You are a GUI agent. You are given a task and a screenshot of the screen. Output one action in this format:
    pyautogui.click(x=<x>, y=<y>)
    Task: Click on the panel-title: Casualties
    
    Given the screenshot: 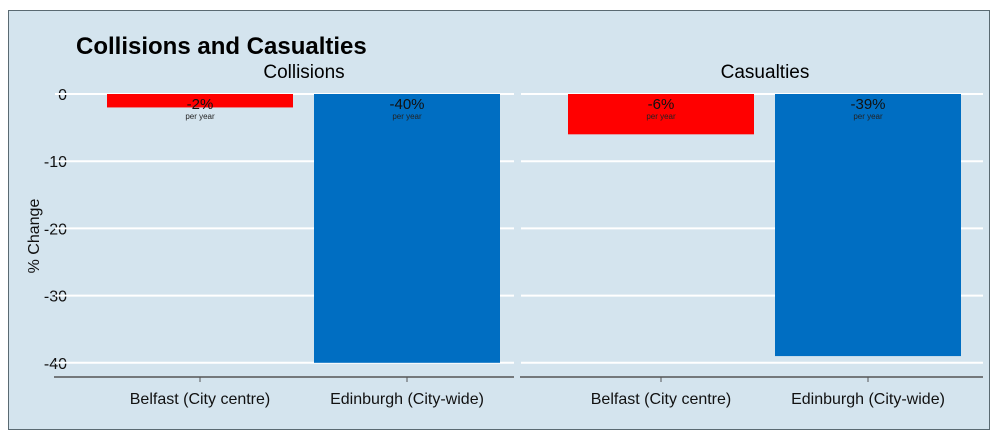 What is the action you would take?
    pyautogui.click(x=765, y=72)
    